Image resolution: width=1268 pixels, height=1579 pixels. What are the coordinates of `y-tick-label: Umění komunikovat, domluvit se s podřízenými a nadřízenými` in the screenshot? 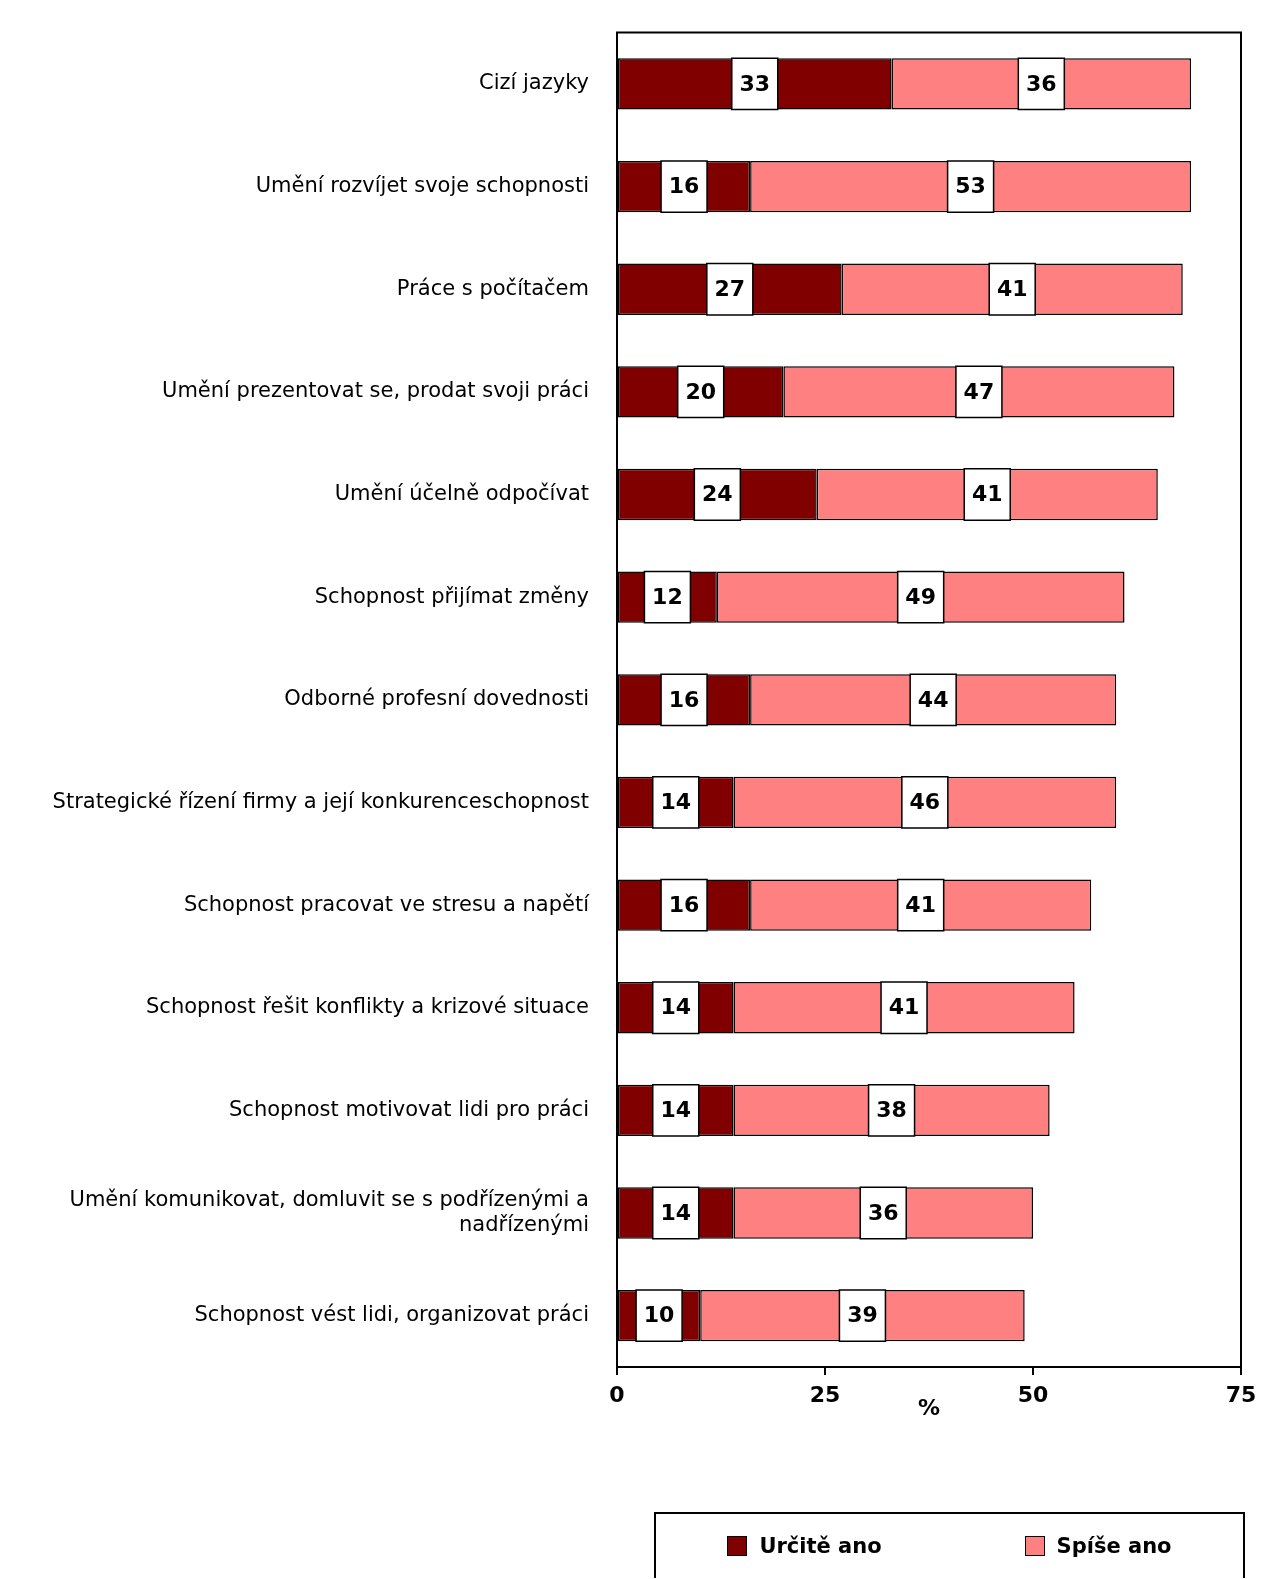 It's located at (329, 1211).